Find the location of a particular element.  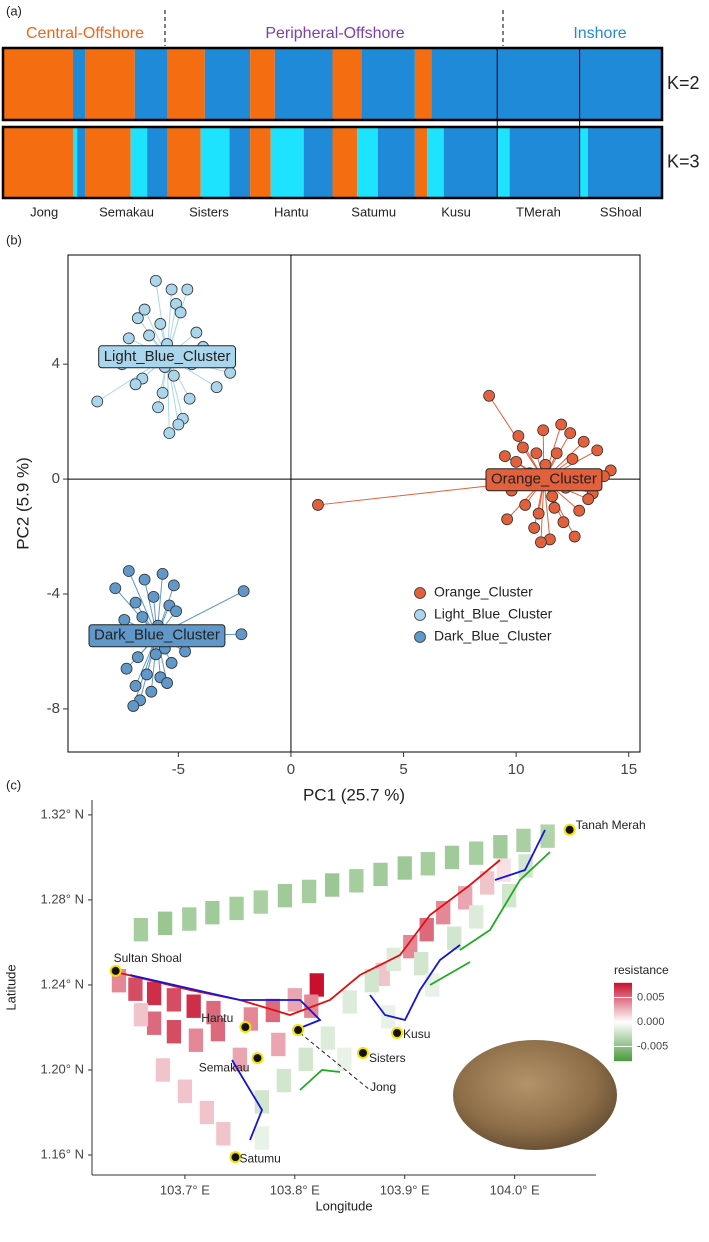

cluster-label-box is located at coordinates (157, 636).